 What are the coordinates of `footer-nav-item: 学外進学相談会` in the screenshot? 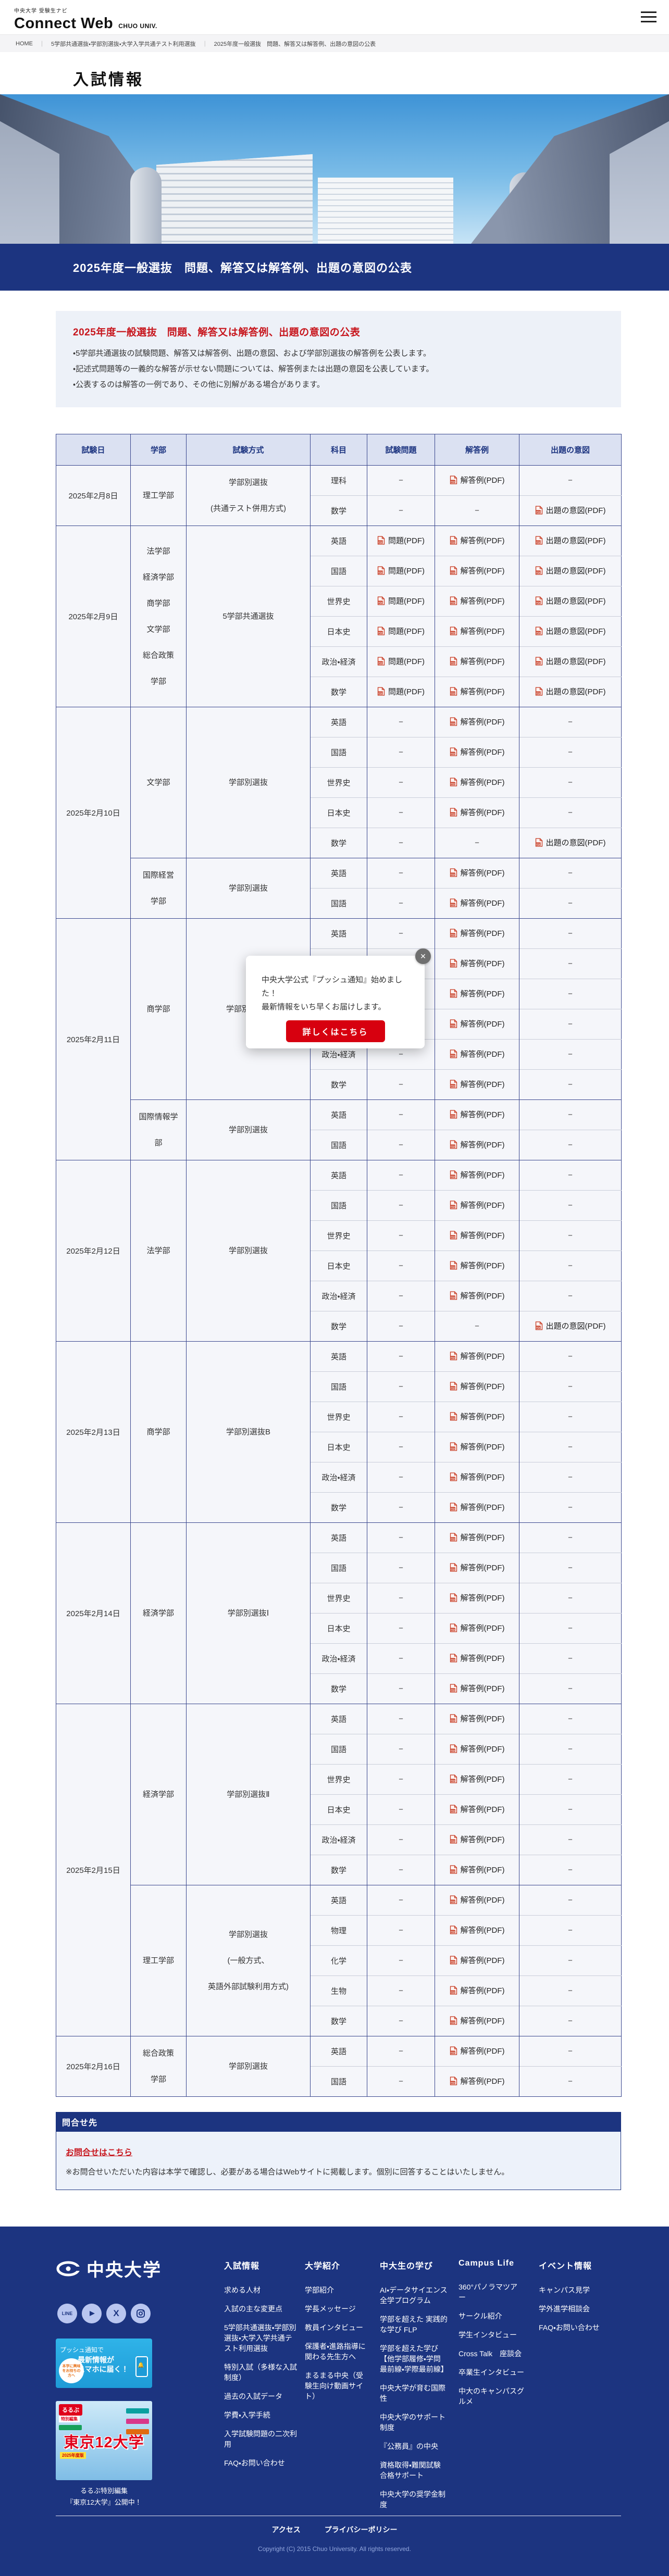 It's located at (581, 2309).